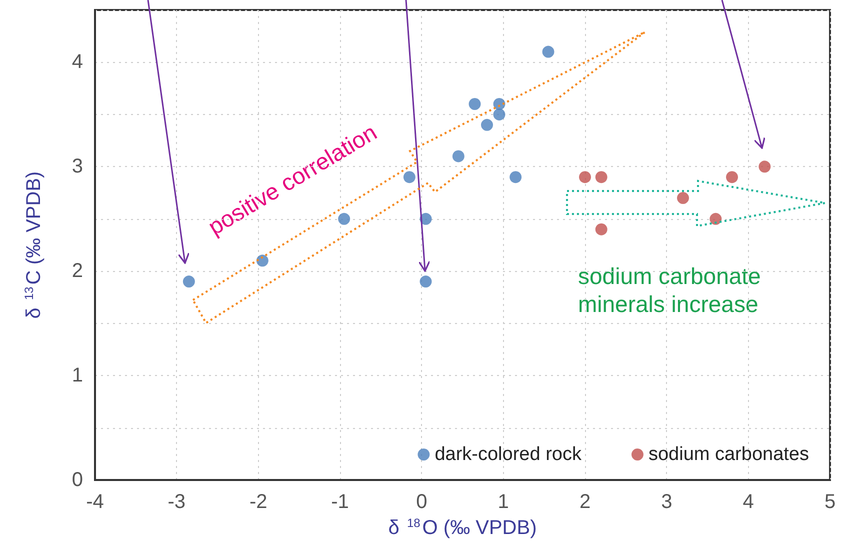 The width and height of the screenshot is (842, 547). I want to click on y-tick-label: 2, so click(77, 271).